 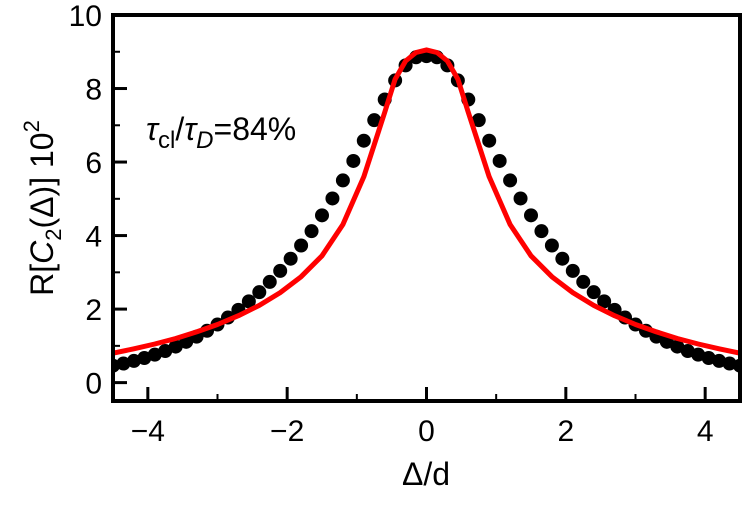 I want to click on x-tick-label: 2, so click(x=565, y=431).